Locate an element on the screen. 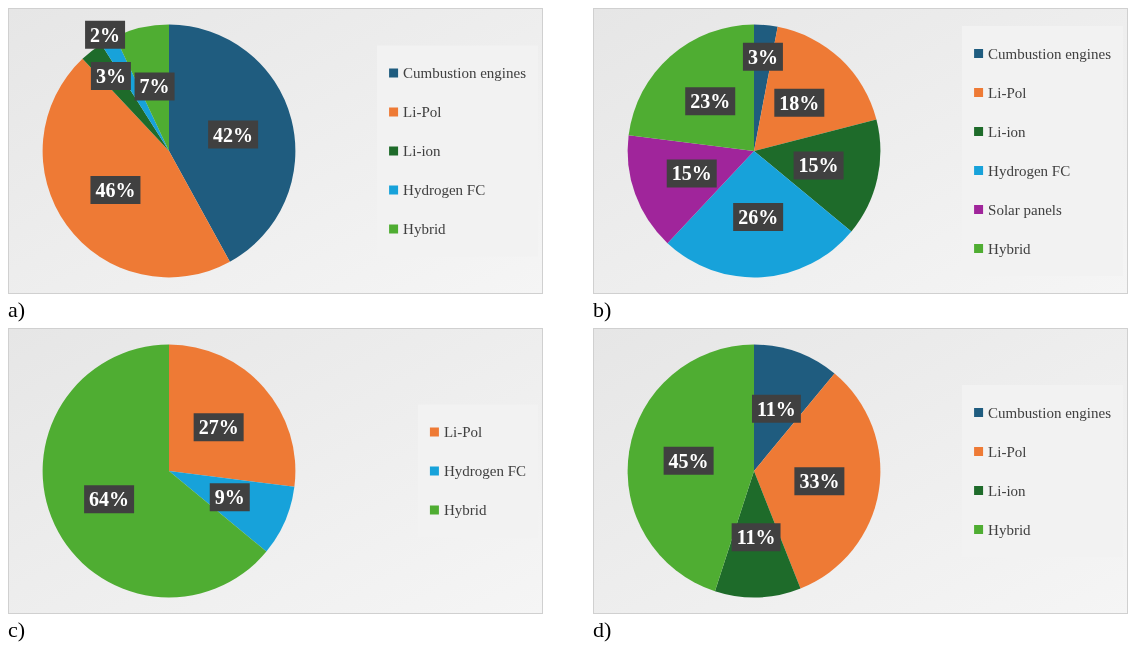 This screenshot has width=1131, height=659. data-label: 18% is located at coordinates (799, 102).